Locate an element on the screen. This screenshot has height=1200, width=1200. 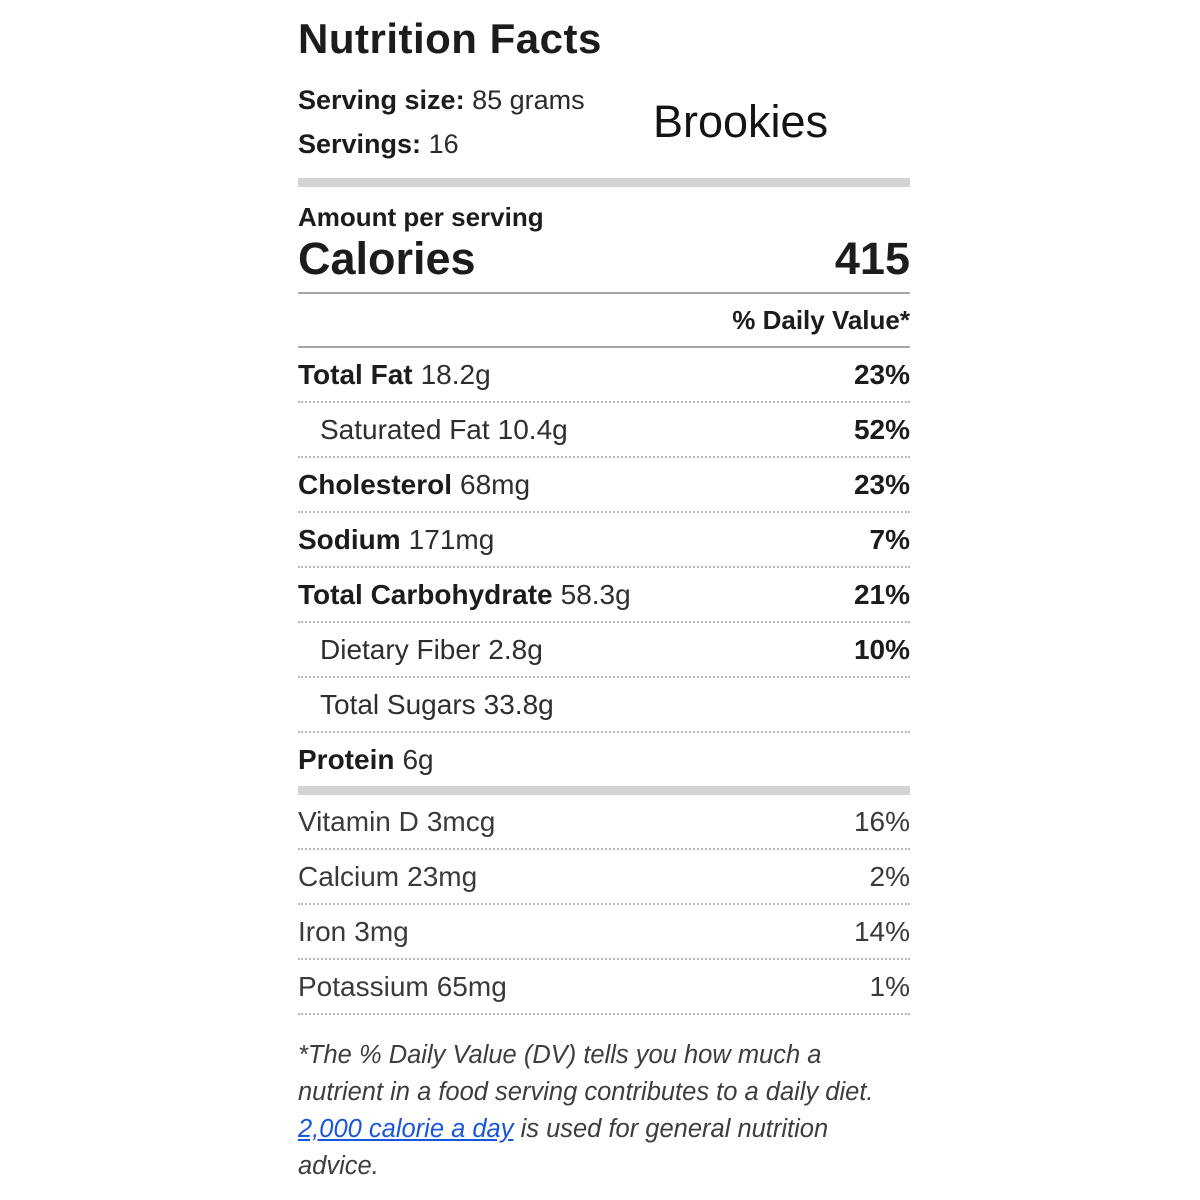
daily-value-header: % Daily Value* is located at coordinates (821, 320).